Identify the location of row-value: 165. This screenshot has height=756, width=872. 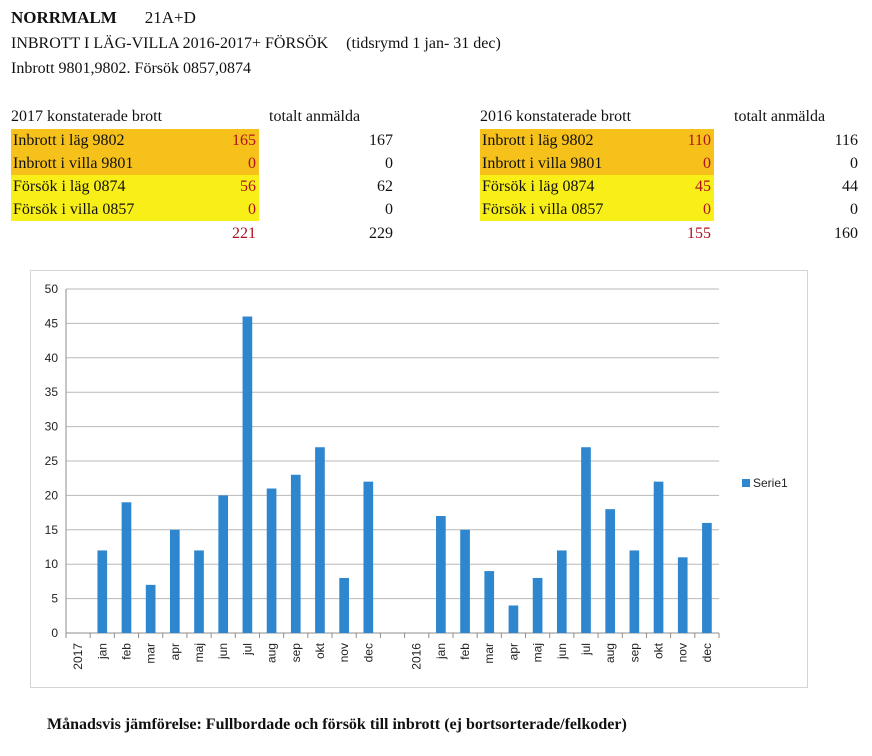
(218, 140).